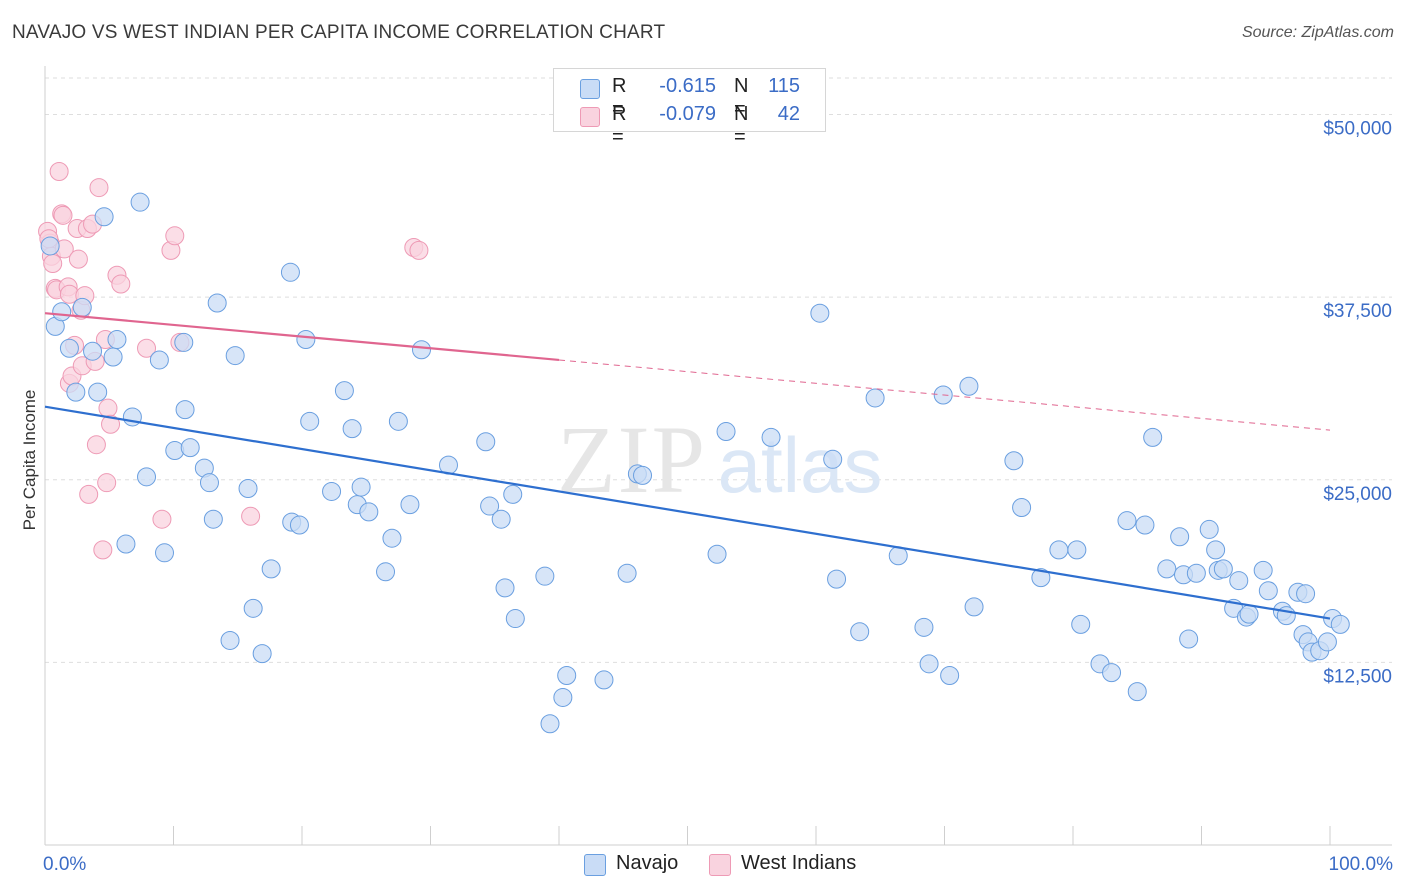  I want to click on legend-label: Navajo, so click(647, 863).